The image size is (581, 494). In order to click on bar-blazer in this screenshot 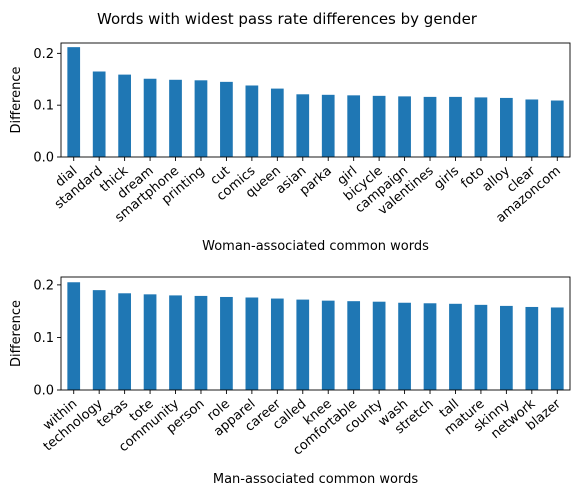, I will do `click(557, 348)`.